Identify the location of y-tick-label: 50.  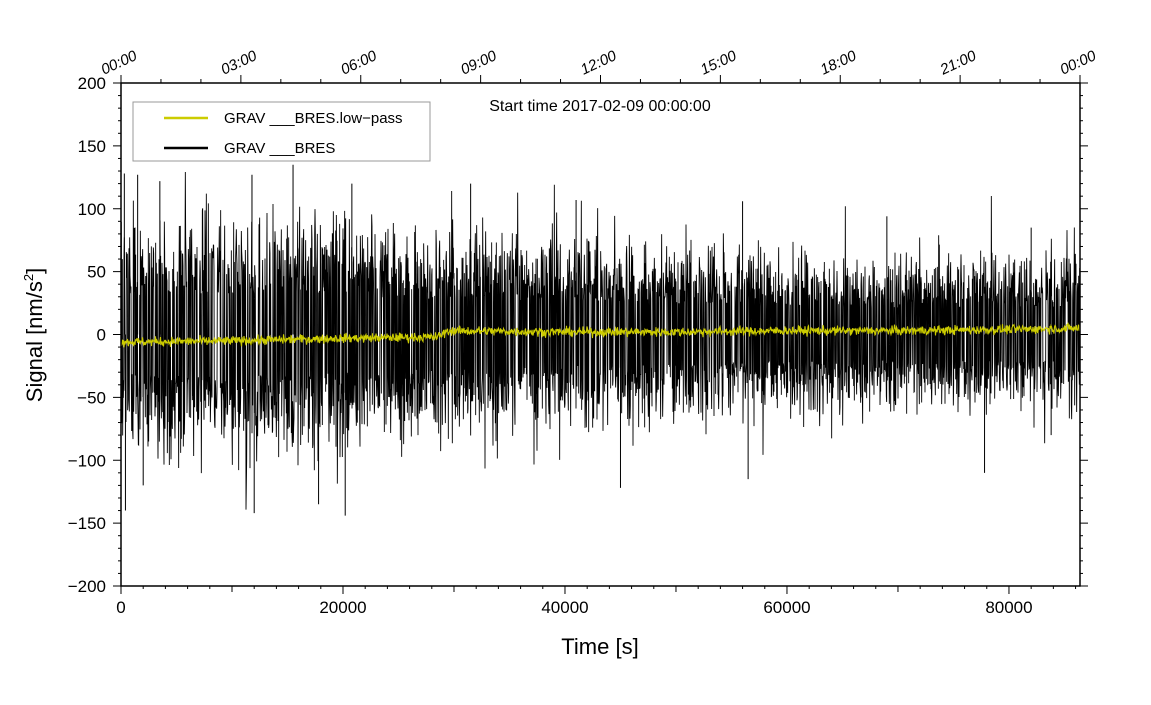
(96, 272).